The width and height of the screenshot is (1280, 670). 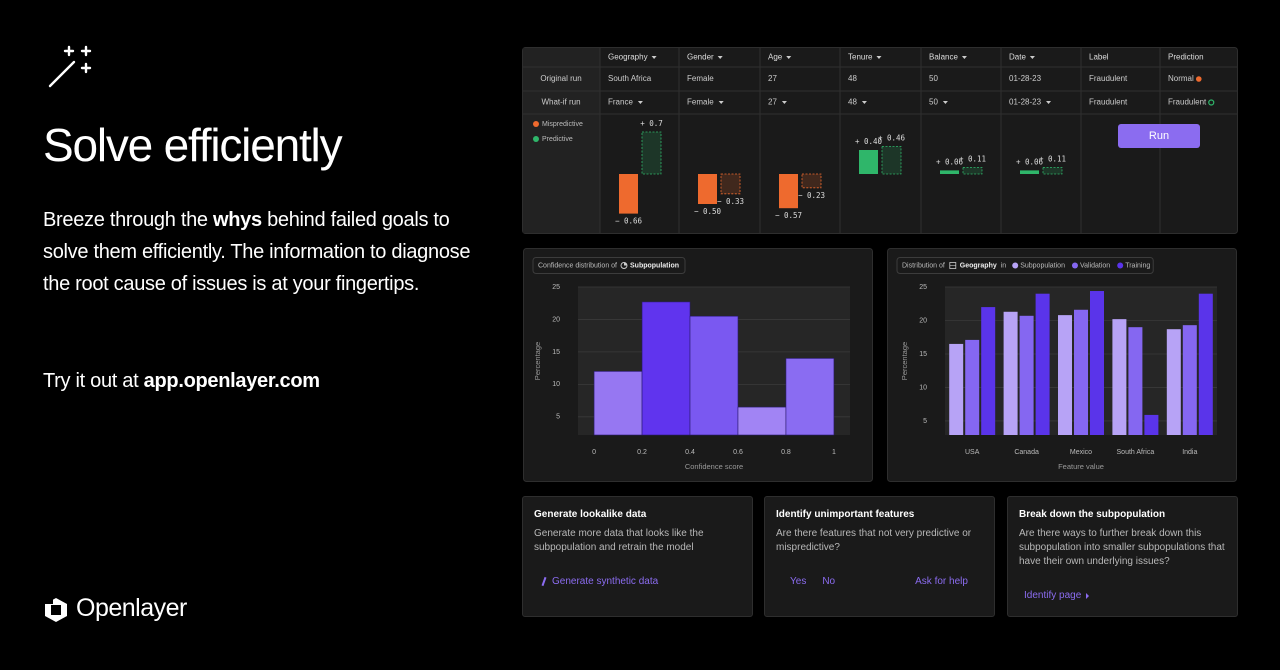 What do you see at coordinates (131, 608) in the screenshot?
I see `brand-name: Openlayer` at bounding box center [131, 608].